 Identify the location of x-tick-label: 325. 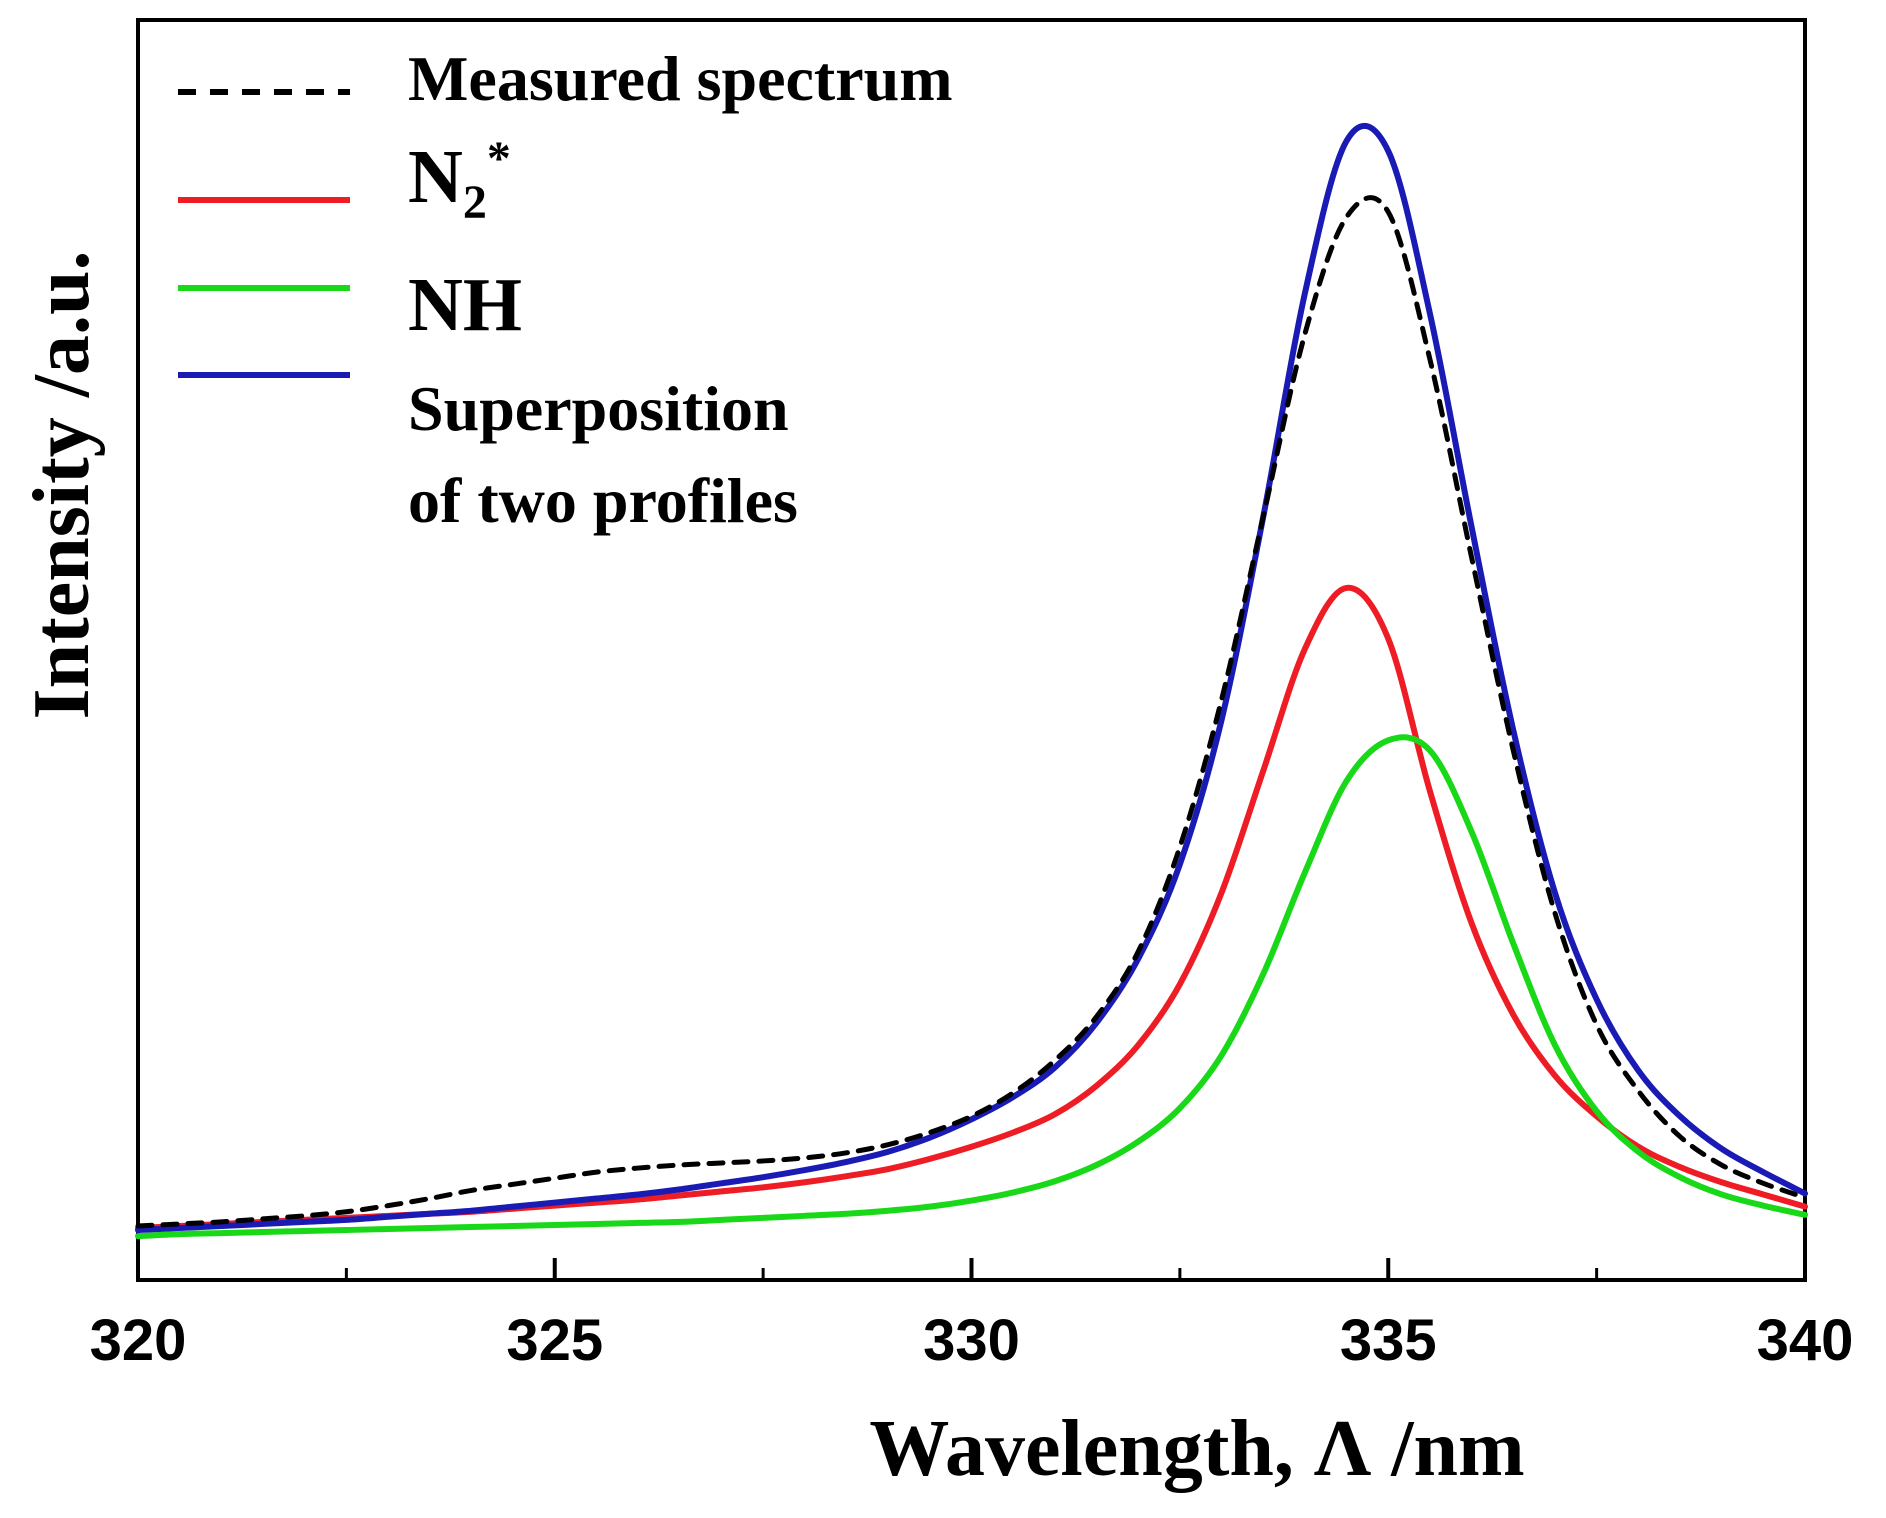
(554, 1340).